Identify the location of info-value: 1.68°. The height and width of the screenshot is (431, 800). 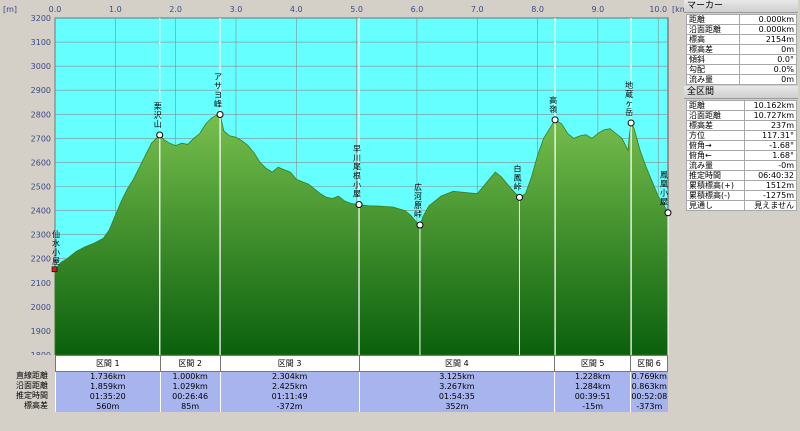
(770, 155).